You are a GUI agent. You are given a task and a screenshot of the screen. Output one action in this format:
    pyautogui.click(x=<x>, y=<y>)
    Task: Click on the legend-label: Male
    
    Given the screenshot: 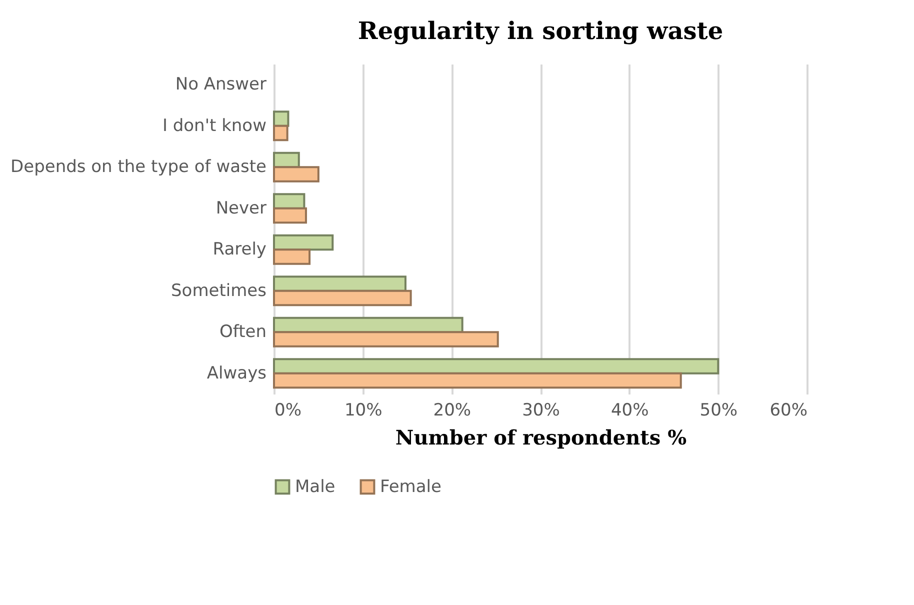 What is the action you would take?
    pyautogui.click(x=315, y=486)
    